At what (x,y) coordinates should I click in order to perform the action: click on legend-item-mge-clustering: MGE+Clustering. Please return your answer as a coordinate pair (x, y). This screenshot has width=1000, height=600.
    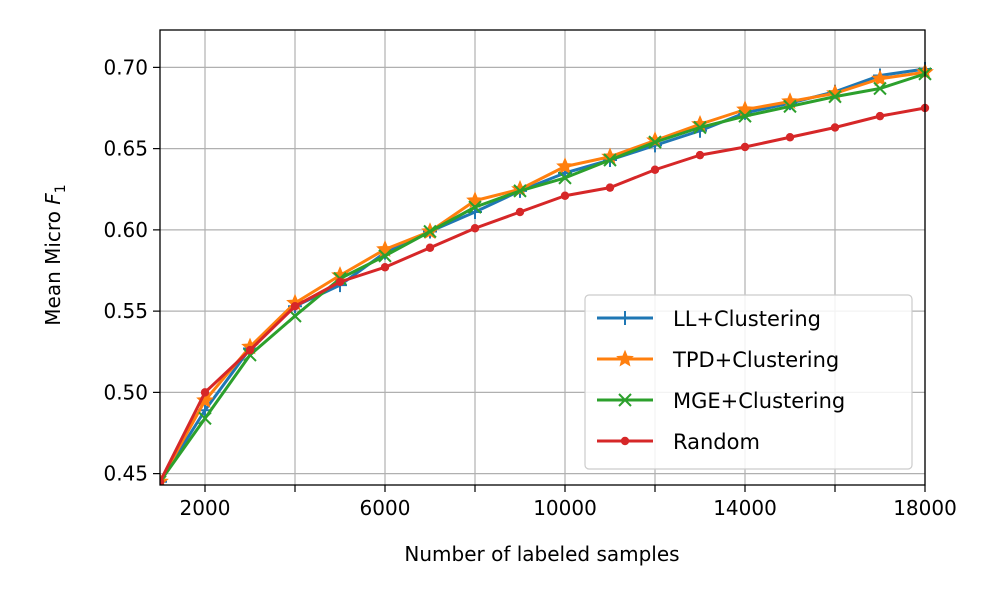
    Looking at the image, I should click on (721, 401).